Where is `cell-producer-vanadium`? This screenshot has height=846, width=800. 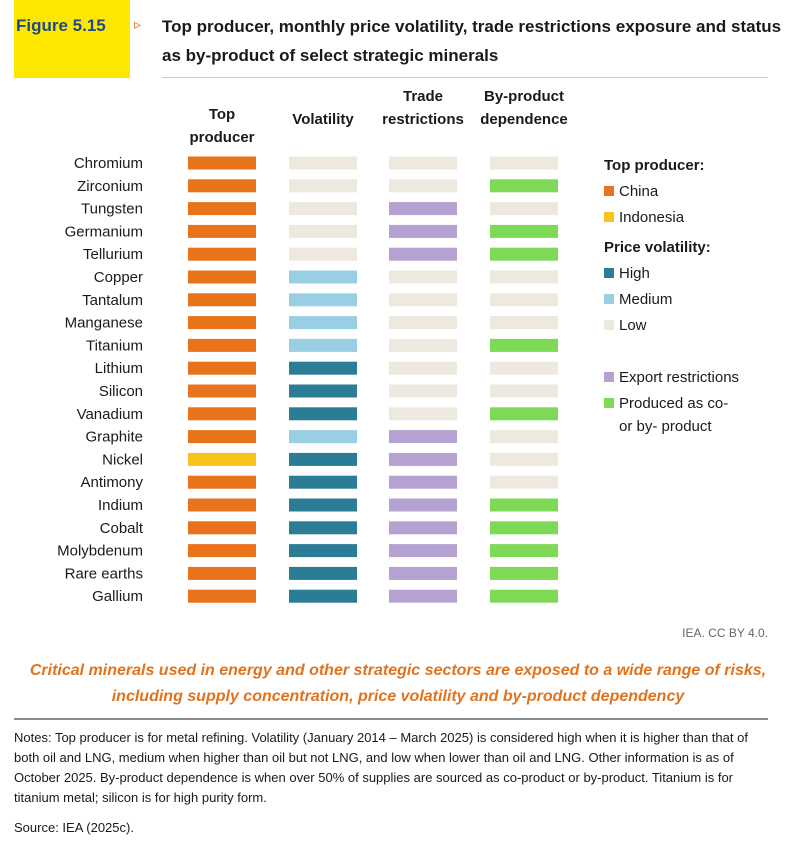
cell-producer-vanadium is located at coordinates (222, 414).